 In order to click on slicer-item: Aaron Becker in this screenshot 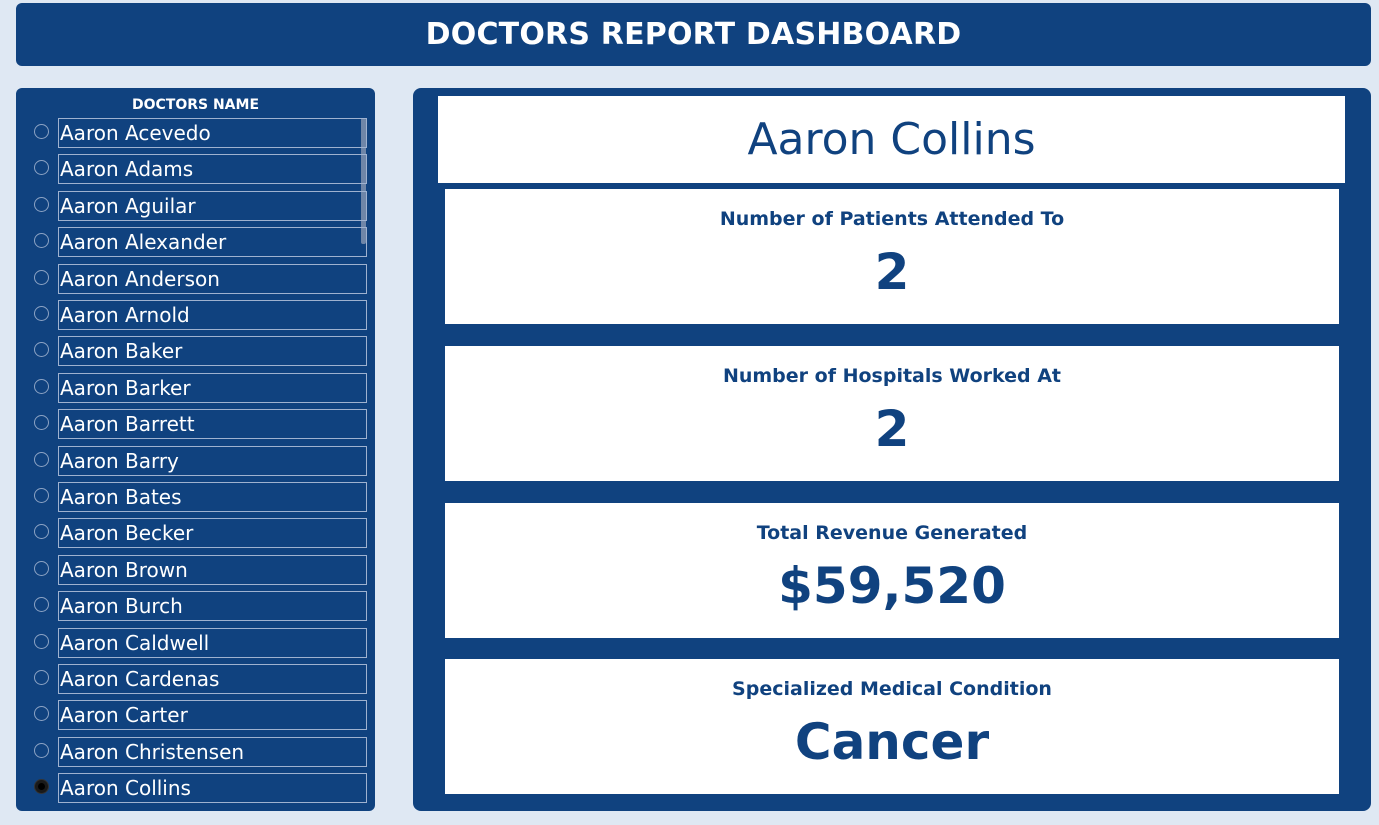, I will do `click(195, 533)`.